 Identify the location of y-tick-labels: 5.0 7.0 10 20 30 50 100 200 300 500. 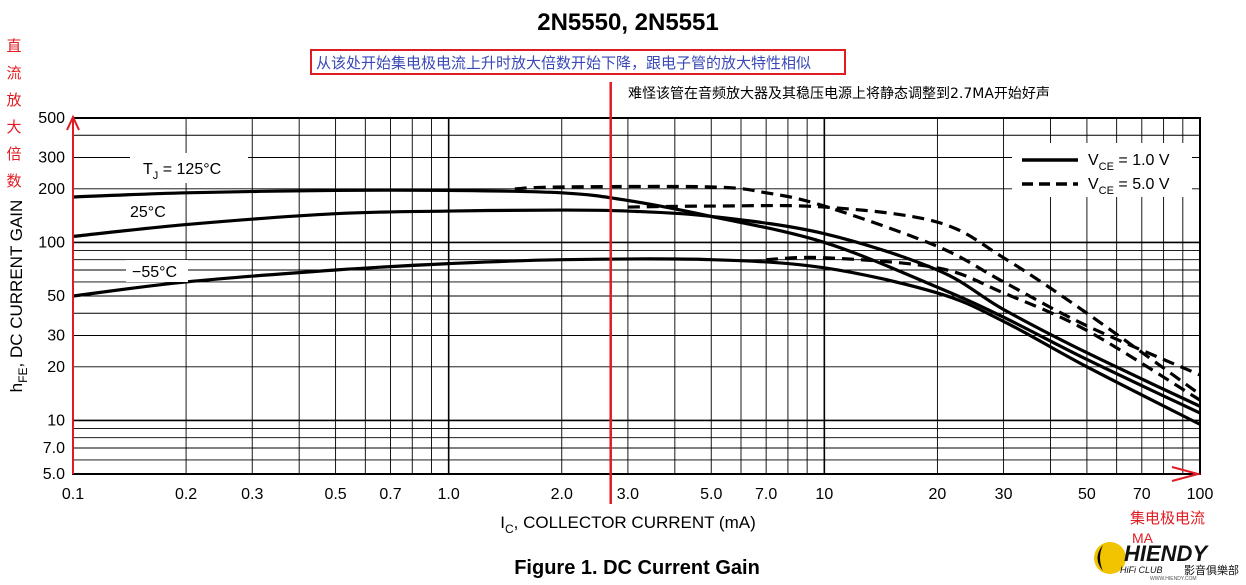
(51, 296).